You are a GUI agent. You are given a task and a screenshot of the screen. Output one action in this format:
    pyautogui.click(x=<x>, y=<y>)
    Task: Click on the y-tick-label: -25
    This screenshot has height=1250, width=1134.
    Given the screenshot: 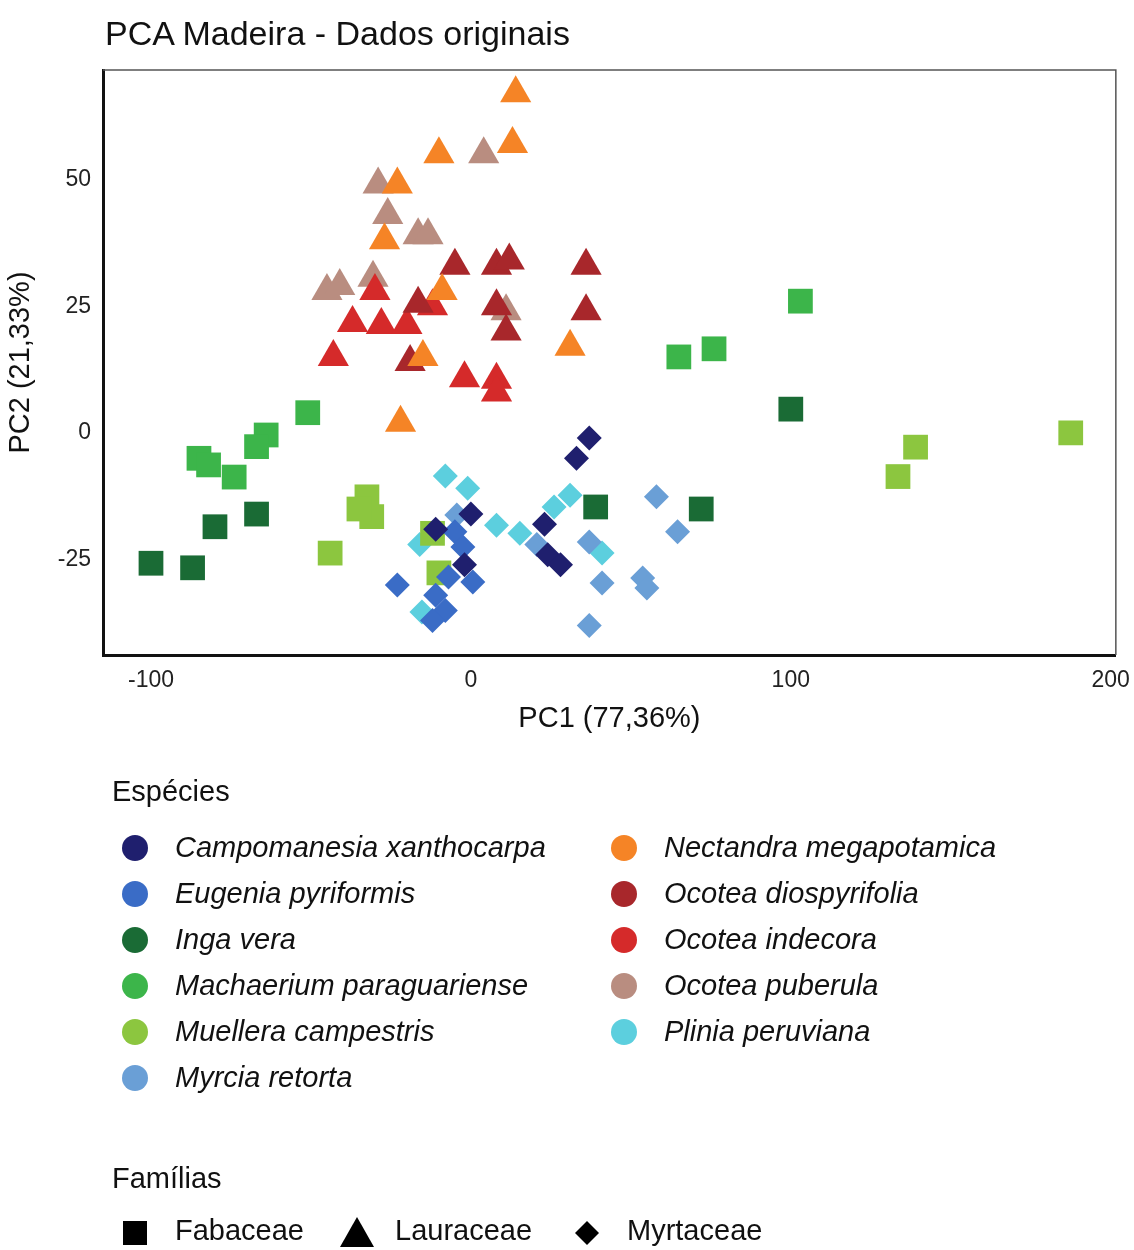 What is the action you would take?
    pyautogui.click(x=74, y=558)
    